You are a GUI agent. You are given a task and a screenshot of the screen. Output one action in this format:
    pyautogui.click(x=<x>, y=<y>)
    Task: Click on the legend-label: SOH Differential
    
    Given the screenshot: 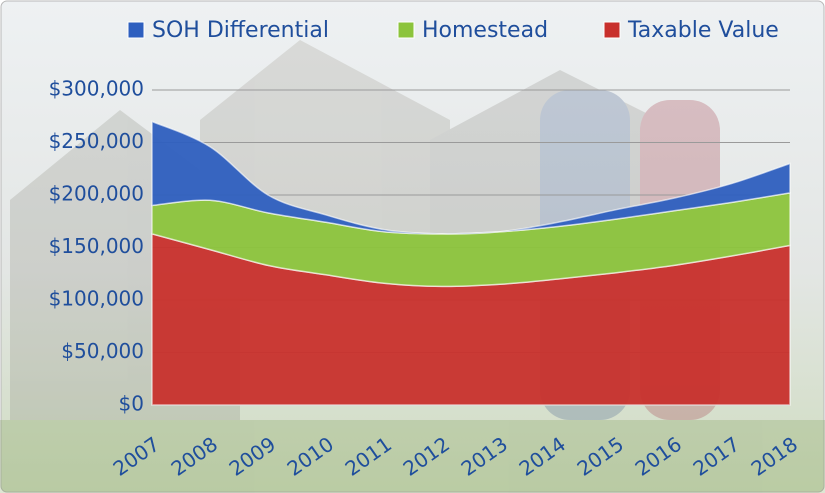 What is the action you would take?
    pyautogui.click(x=240, y=30)
    